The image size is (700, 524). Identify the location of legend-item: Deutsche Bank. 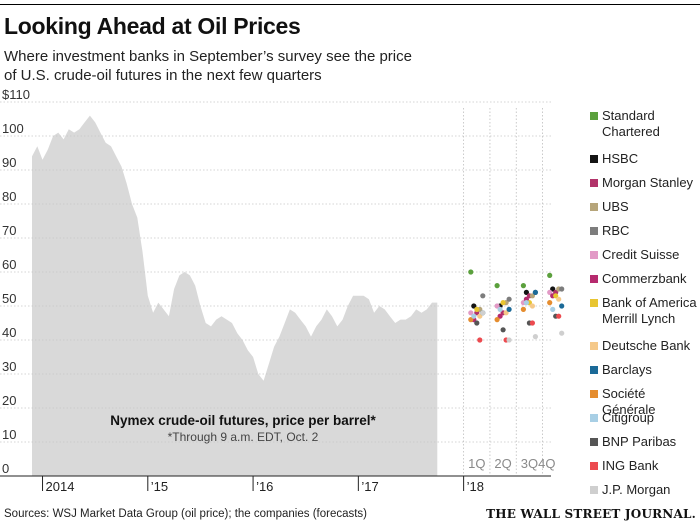
(644, 346).